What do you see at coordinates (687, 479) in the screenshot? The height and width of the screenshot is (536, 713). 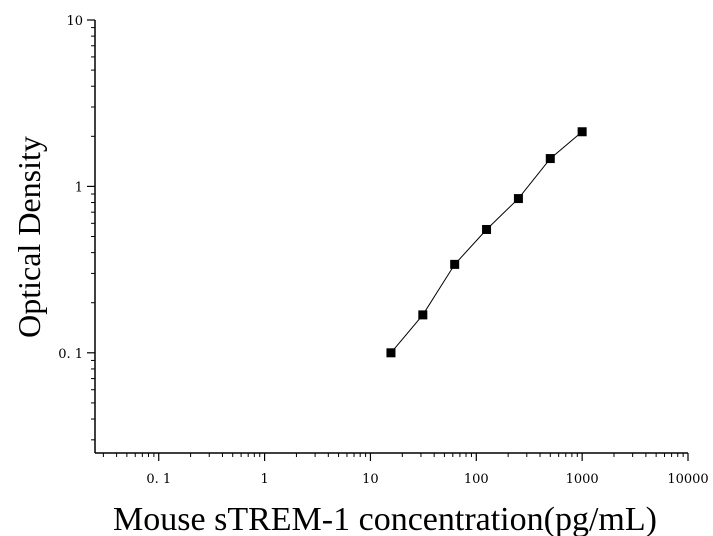 I see `x-tick-label: 10000` at bounding box center [687, 479].